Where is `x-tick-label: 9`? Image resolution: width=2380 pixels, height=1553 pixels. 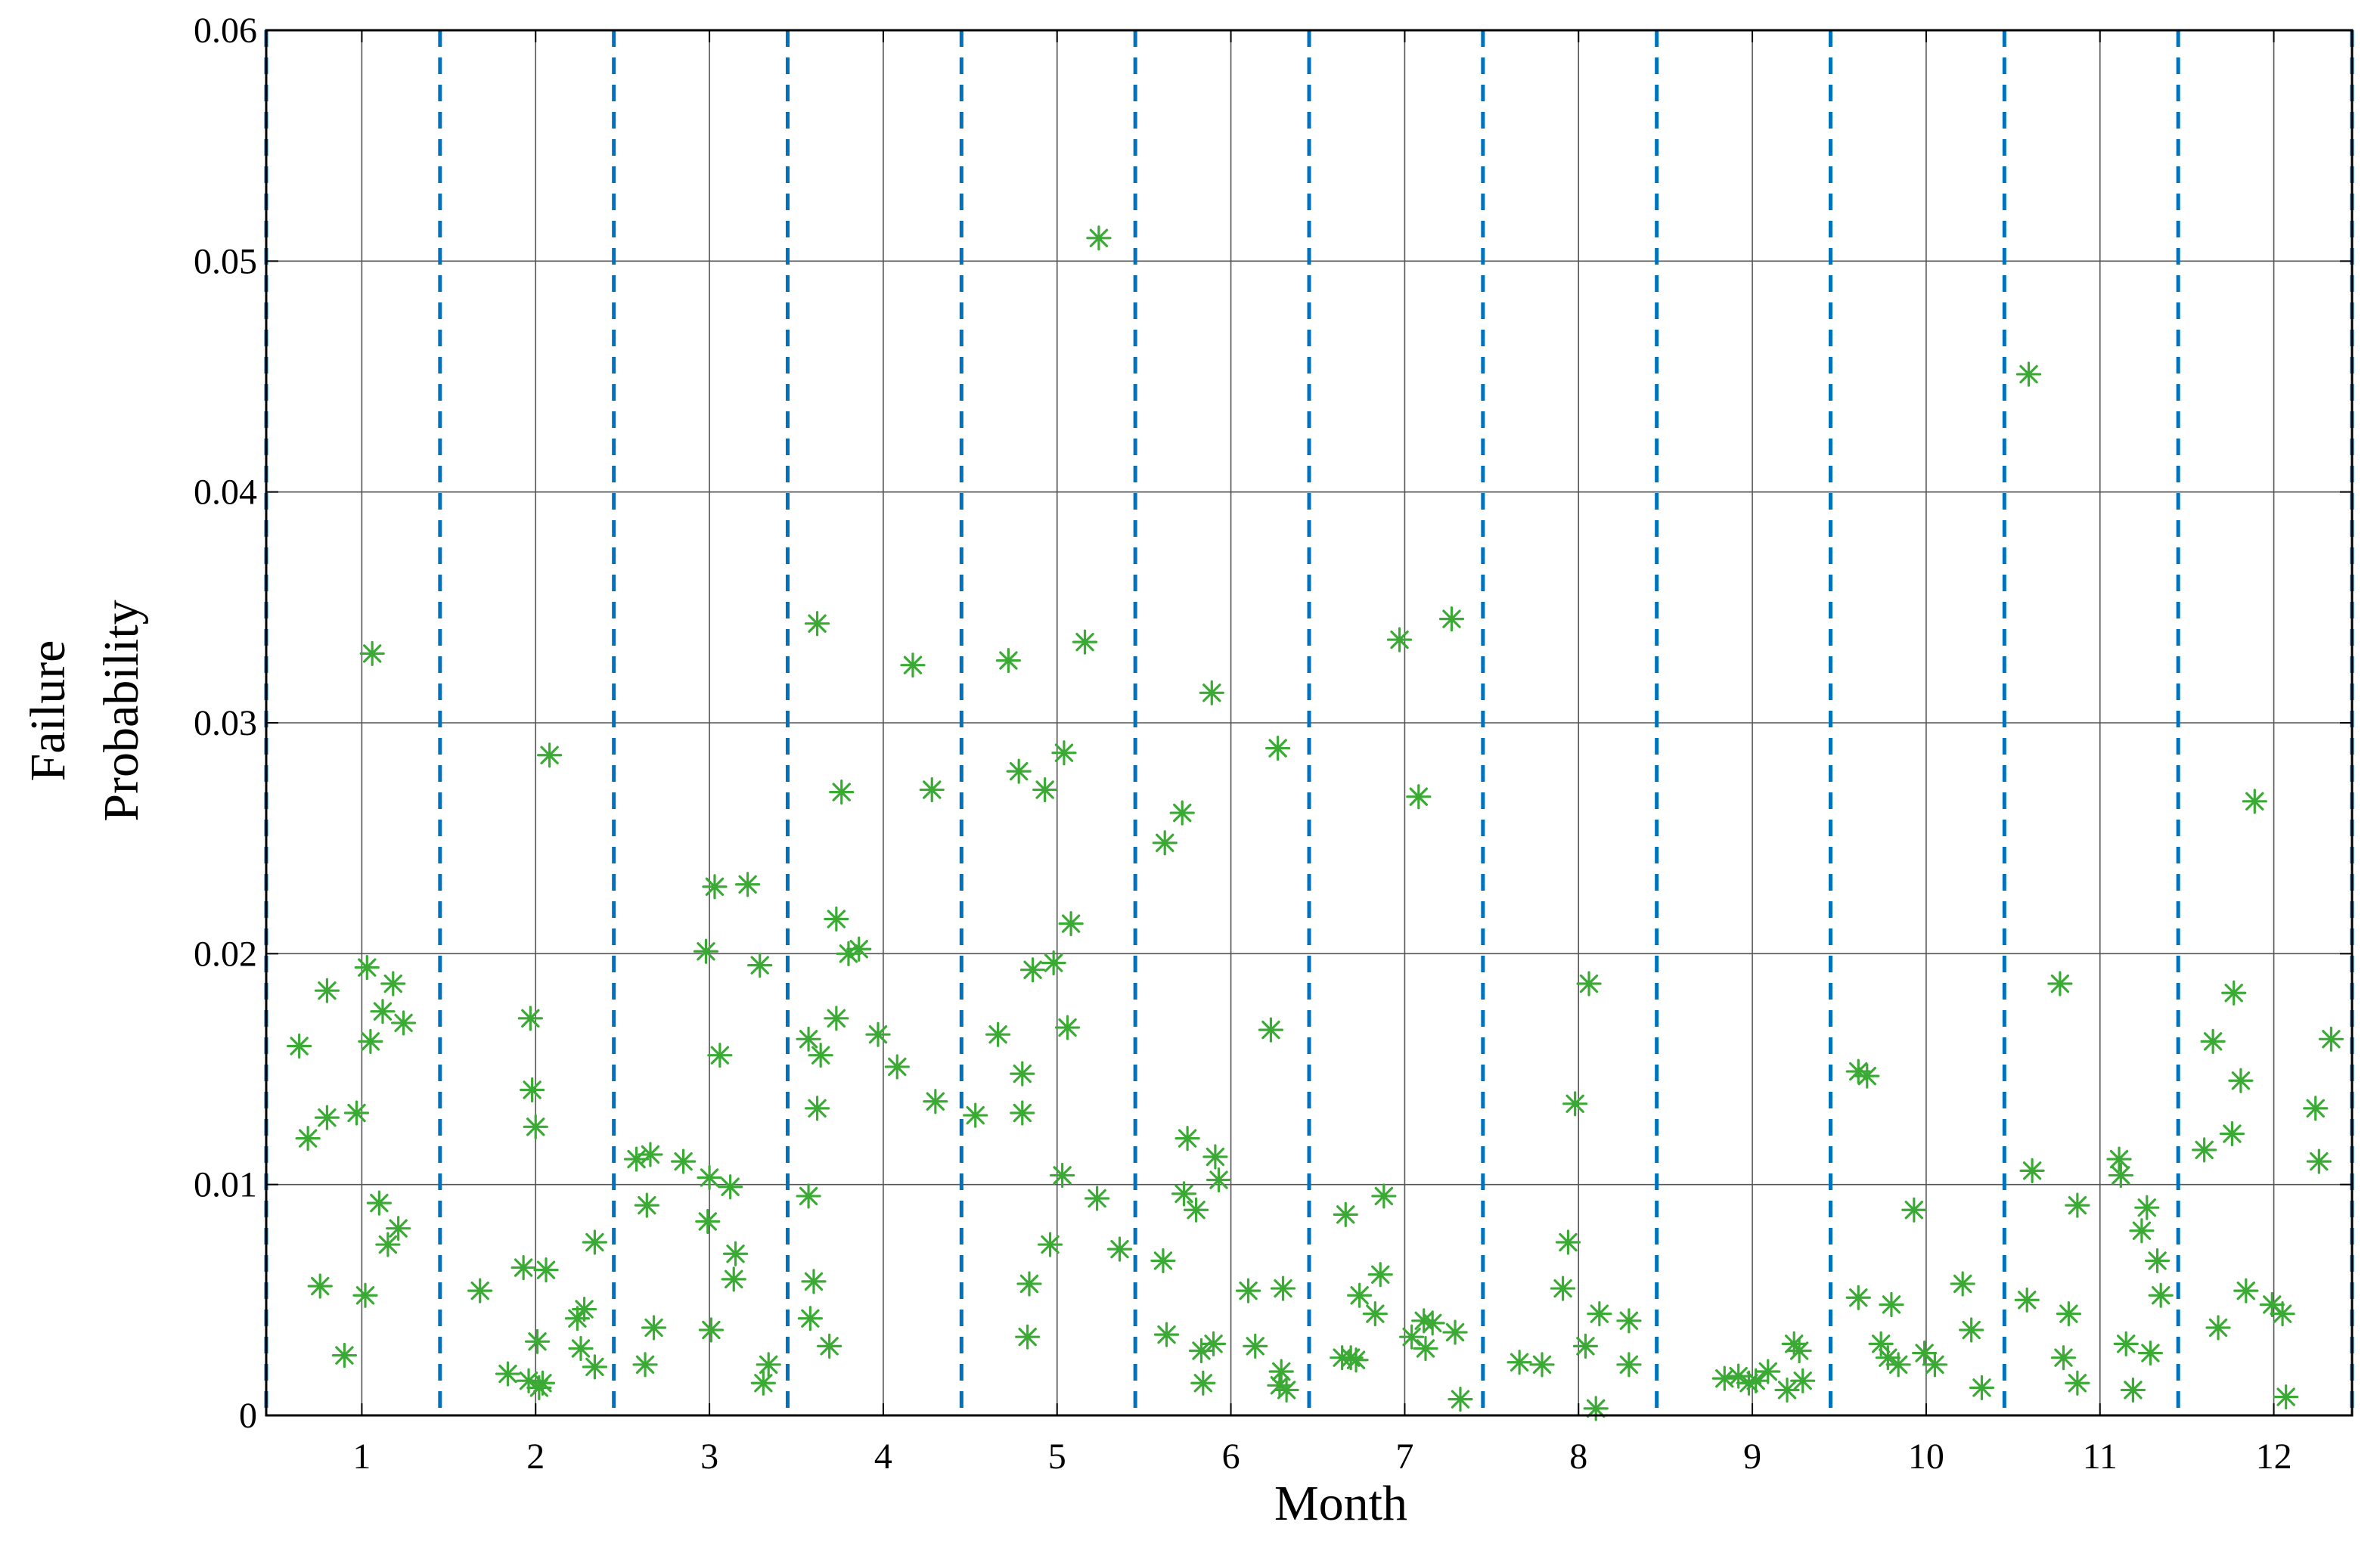 x-tick-label: 9 is located at coordinates (1752, 1457).